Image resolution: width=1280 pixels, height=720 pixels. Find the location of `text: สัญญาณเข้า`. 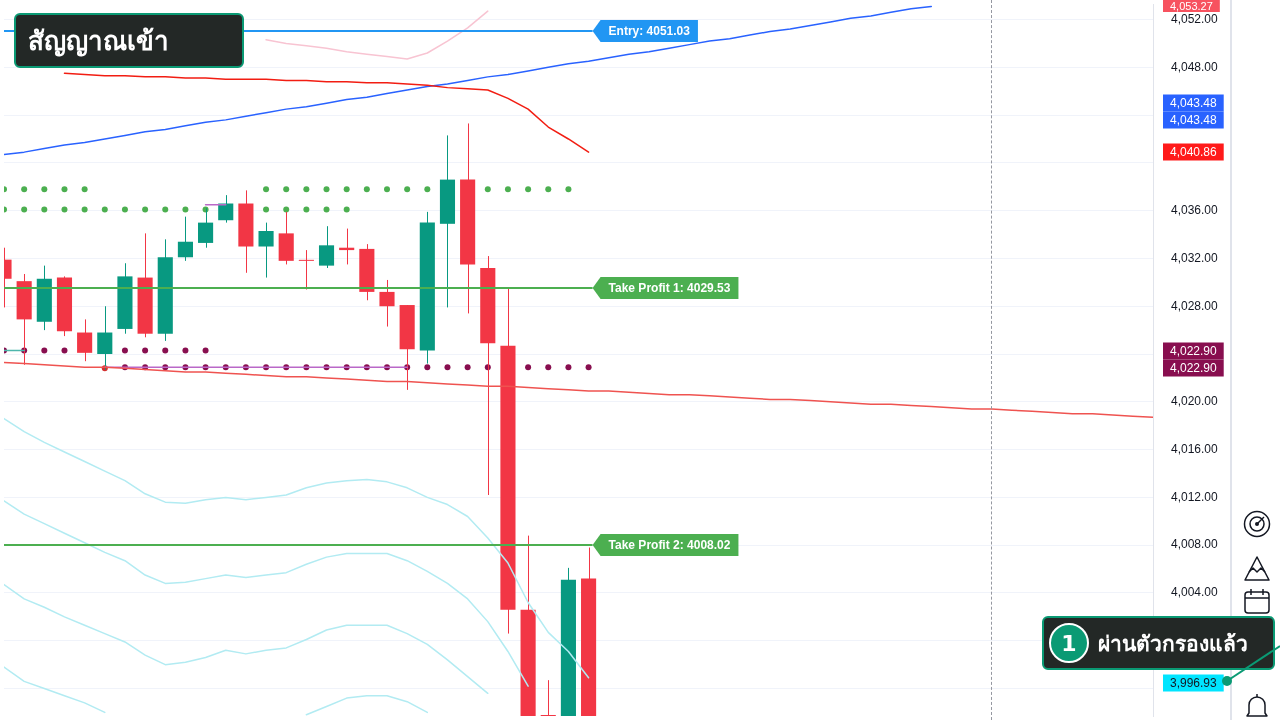

text: สัญญาณเข้า is located at coordinates (98, 42).